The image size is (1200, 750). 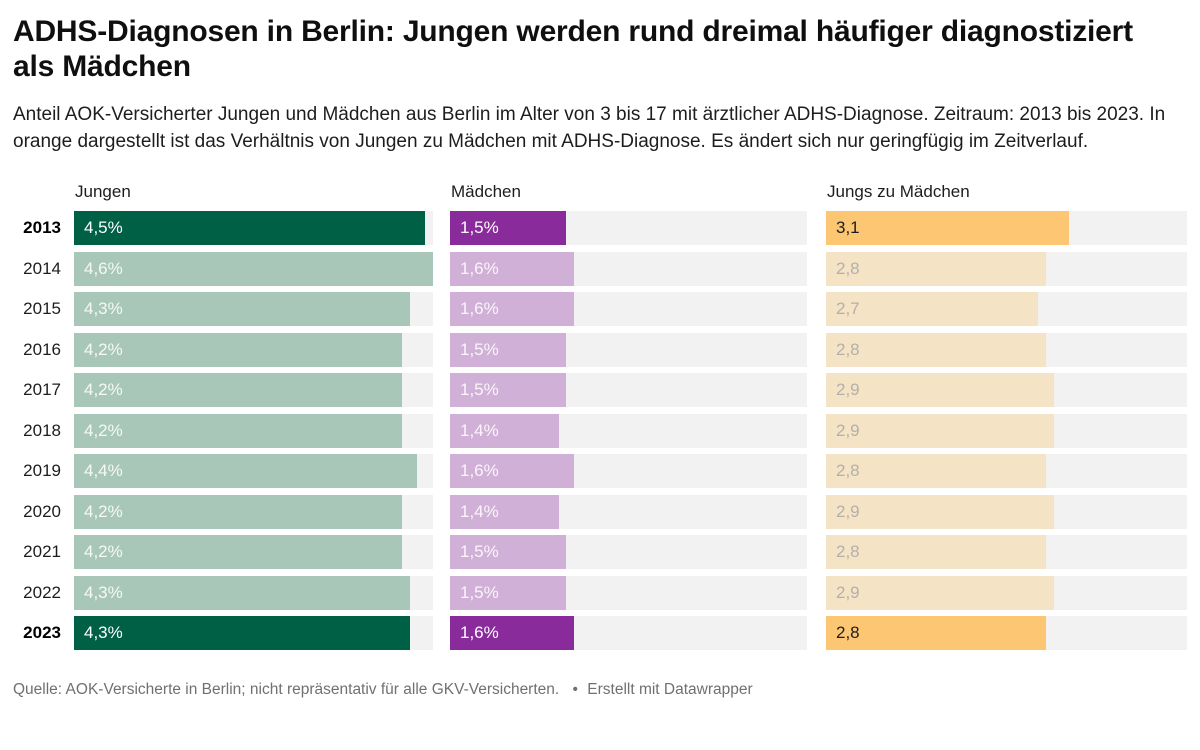 What do you see at coordinates (42, 592) in the screenshot?
I see `year-label: 2022` at bounding box center [42, 592].